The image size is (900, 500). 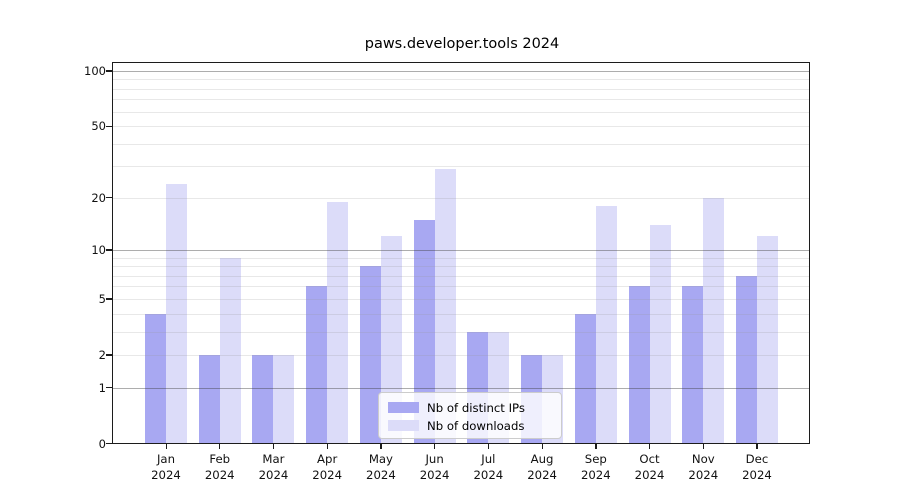 What do you see at coordinates (327, 467) in the screenshot?
I see `x-tick-label: Apr 2024` at bounding box center [327, 467].